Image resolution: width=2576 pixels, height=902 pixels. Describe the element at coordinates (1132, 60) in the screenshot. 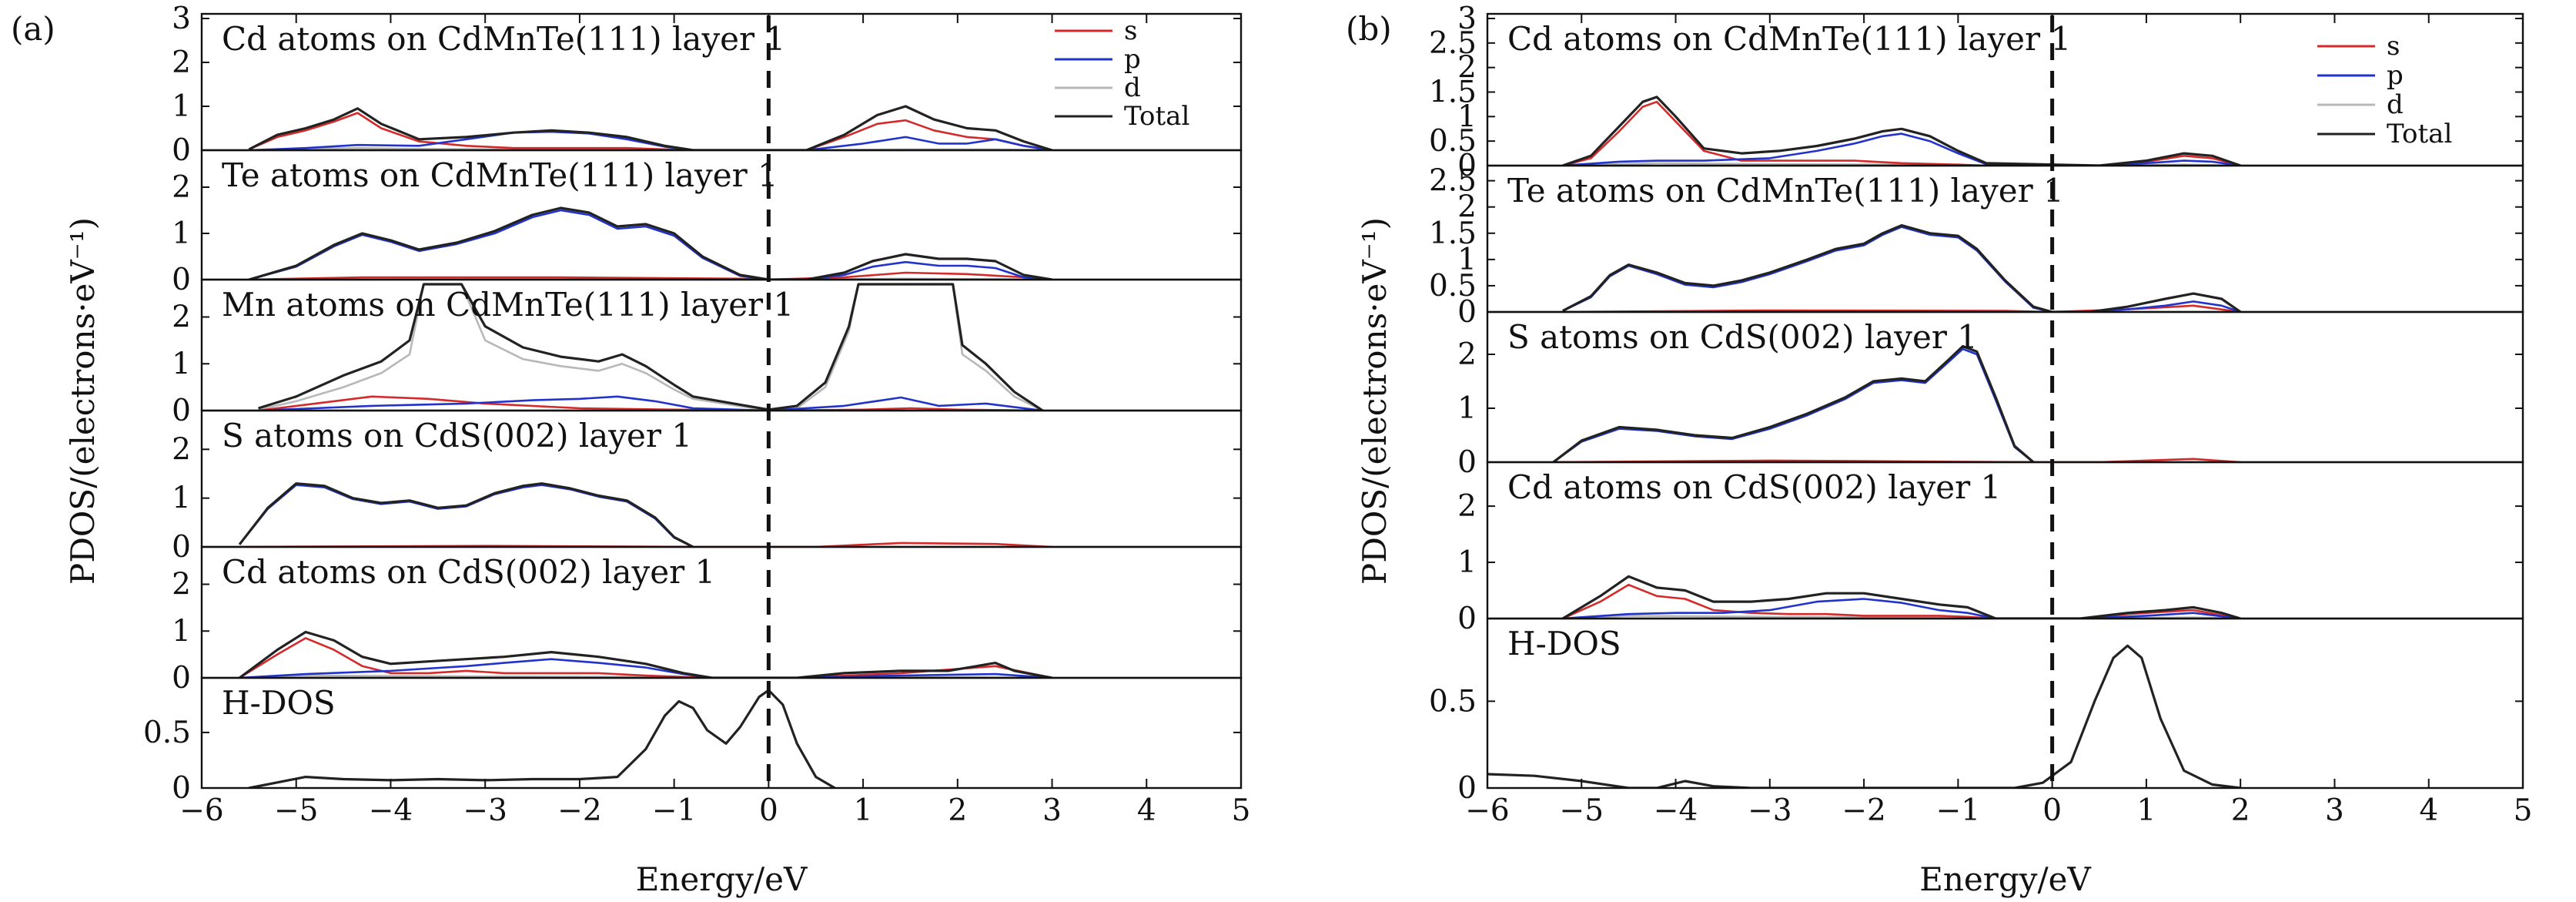

I see `legend-label-p: p` at that location.